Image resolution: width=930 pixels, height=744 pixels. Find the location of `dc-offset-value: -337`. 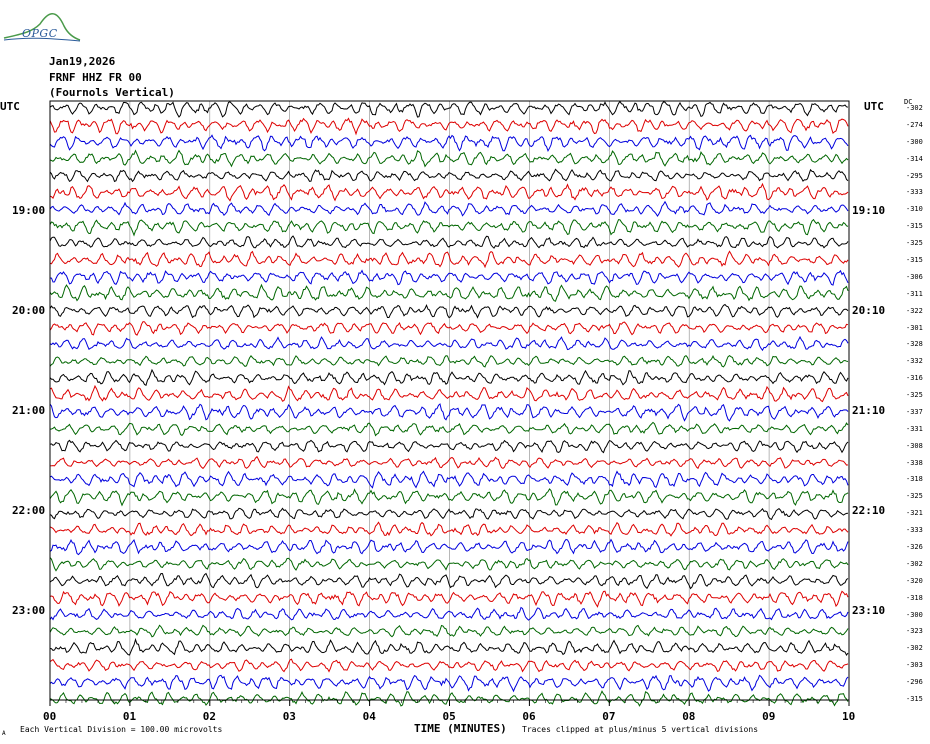

dc-offset-value: -337 is located at coordinates (914, 411).